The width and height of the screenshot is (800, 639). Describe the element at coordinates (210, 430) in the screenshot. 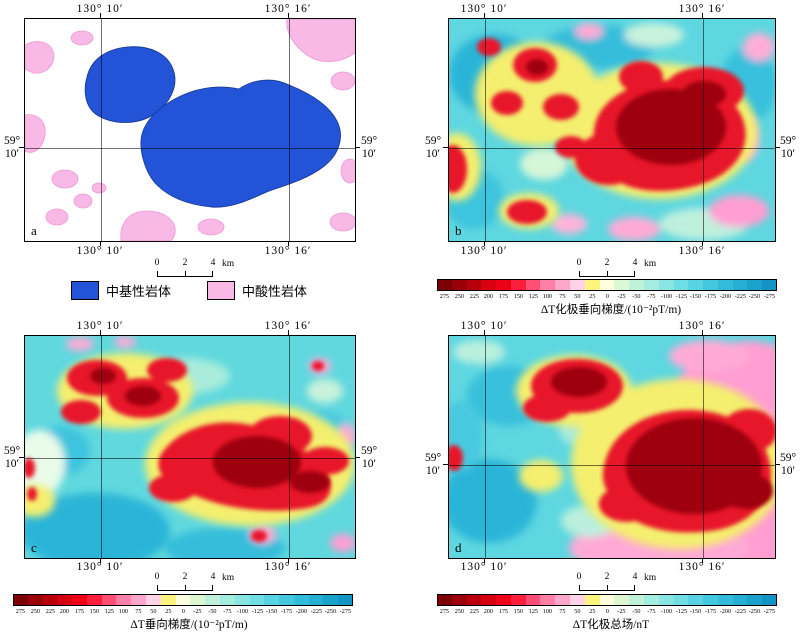

I see `anomaly-core` at that location.